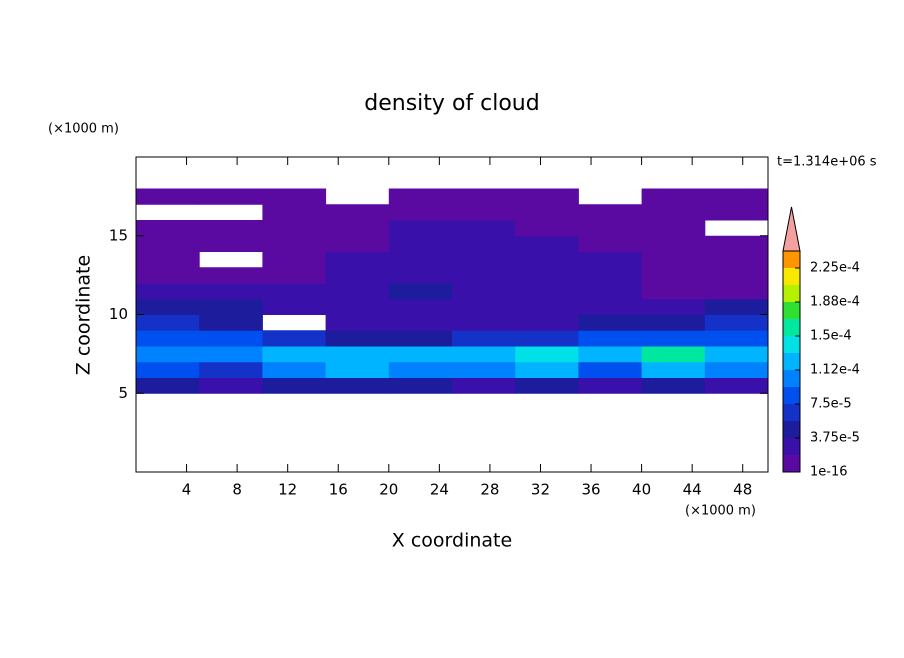  Describe the element at coordinates (835, 268) in the screenshot. I see `colorbar-tick-label: 2.25e-4` at that location.